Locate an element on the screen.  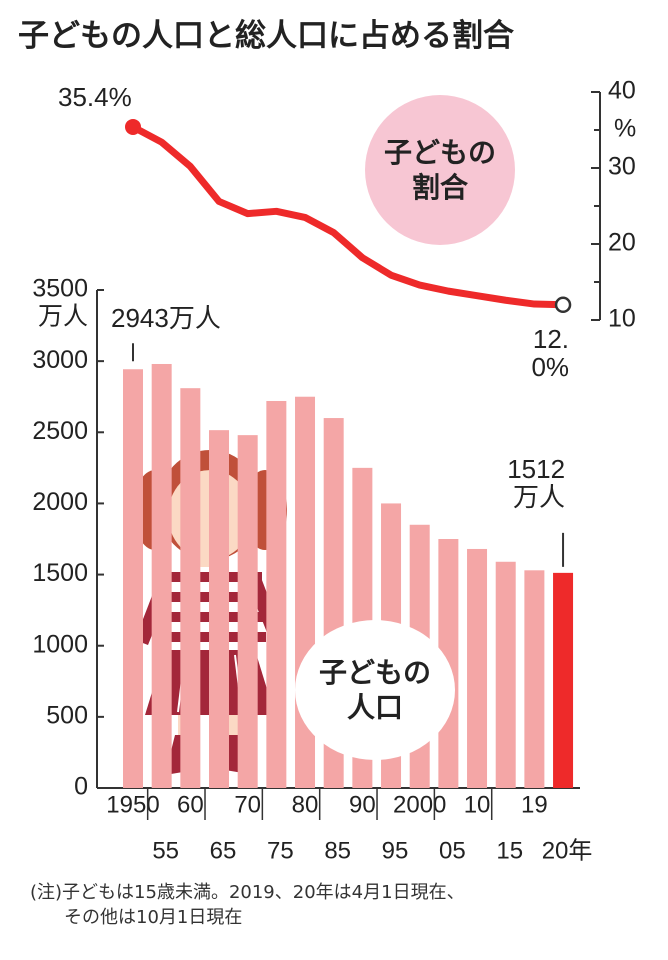
x-tick-label: 1950 is located at coordinates (132, 804).